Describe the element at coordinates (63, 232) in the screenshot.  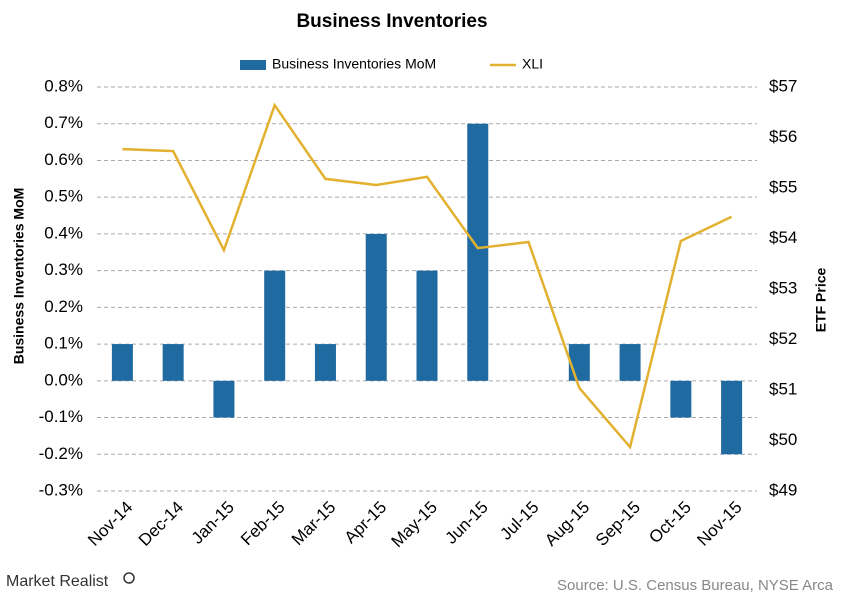
I see `y-tick-label: 0.4%` at that location.